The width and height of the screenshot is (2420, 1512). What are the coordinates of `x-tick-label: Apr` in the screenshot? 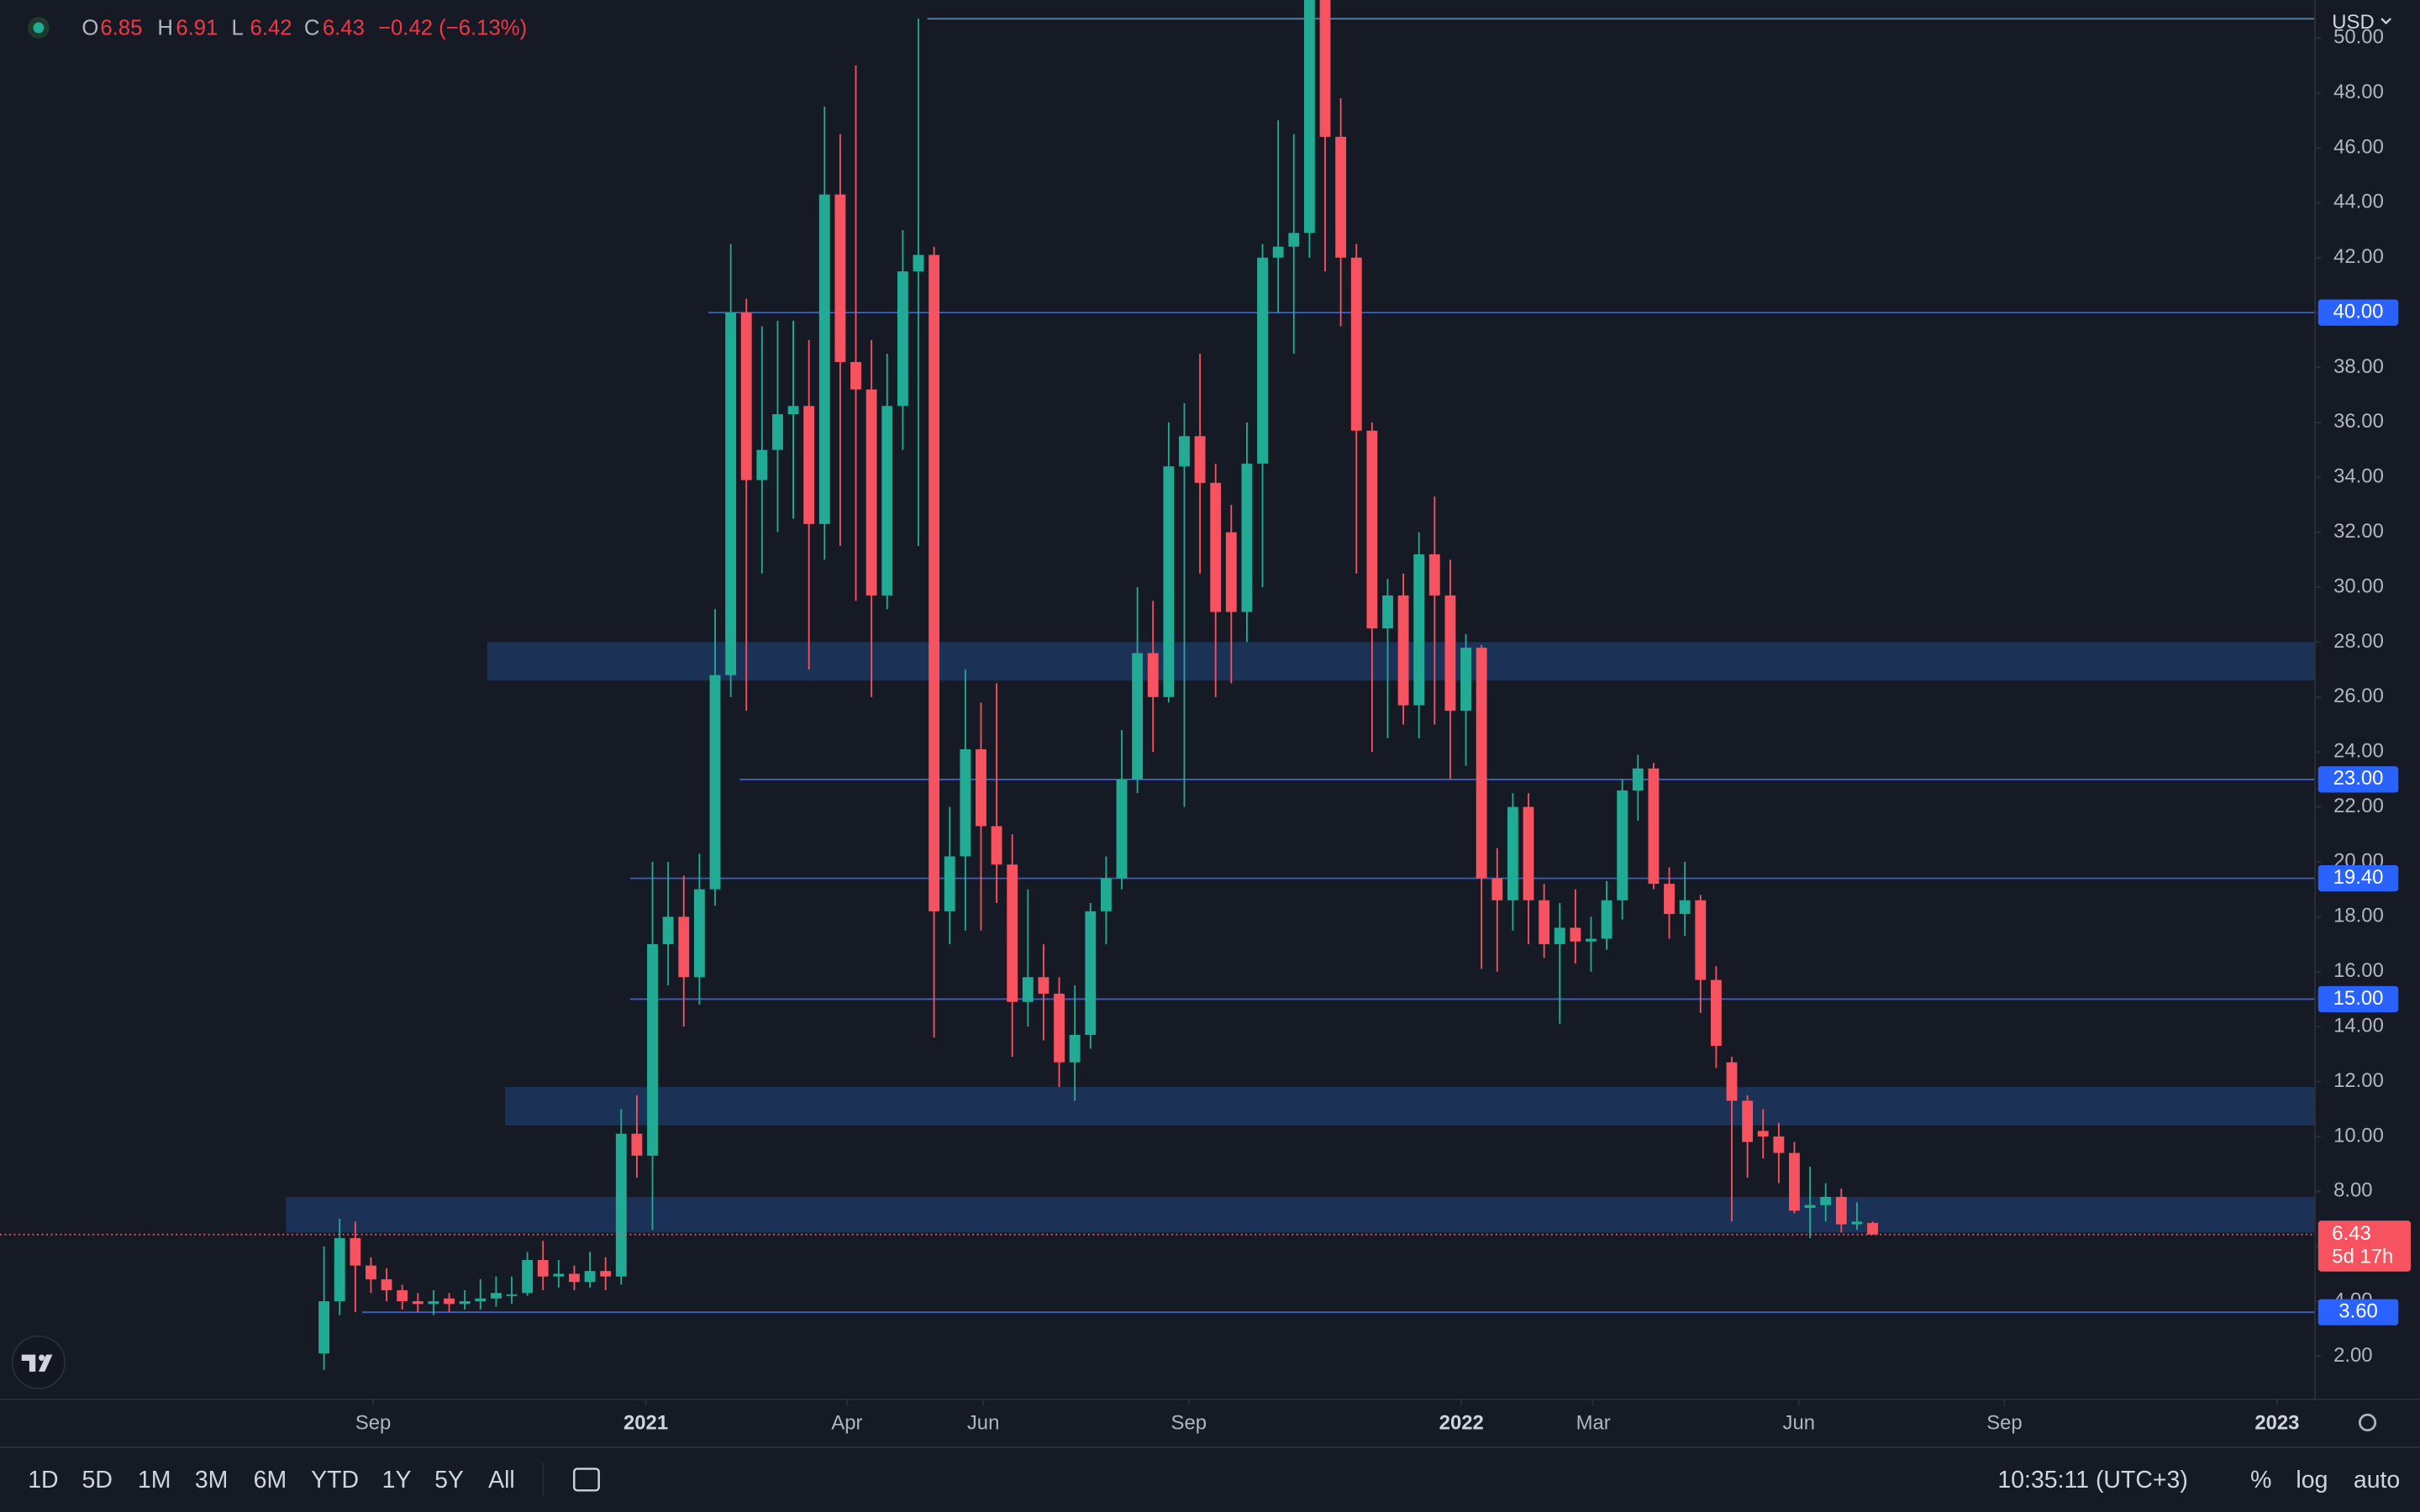 It's located at (846, 1423).